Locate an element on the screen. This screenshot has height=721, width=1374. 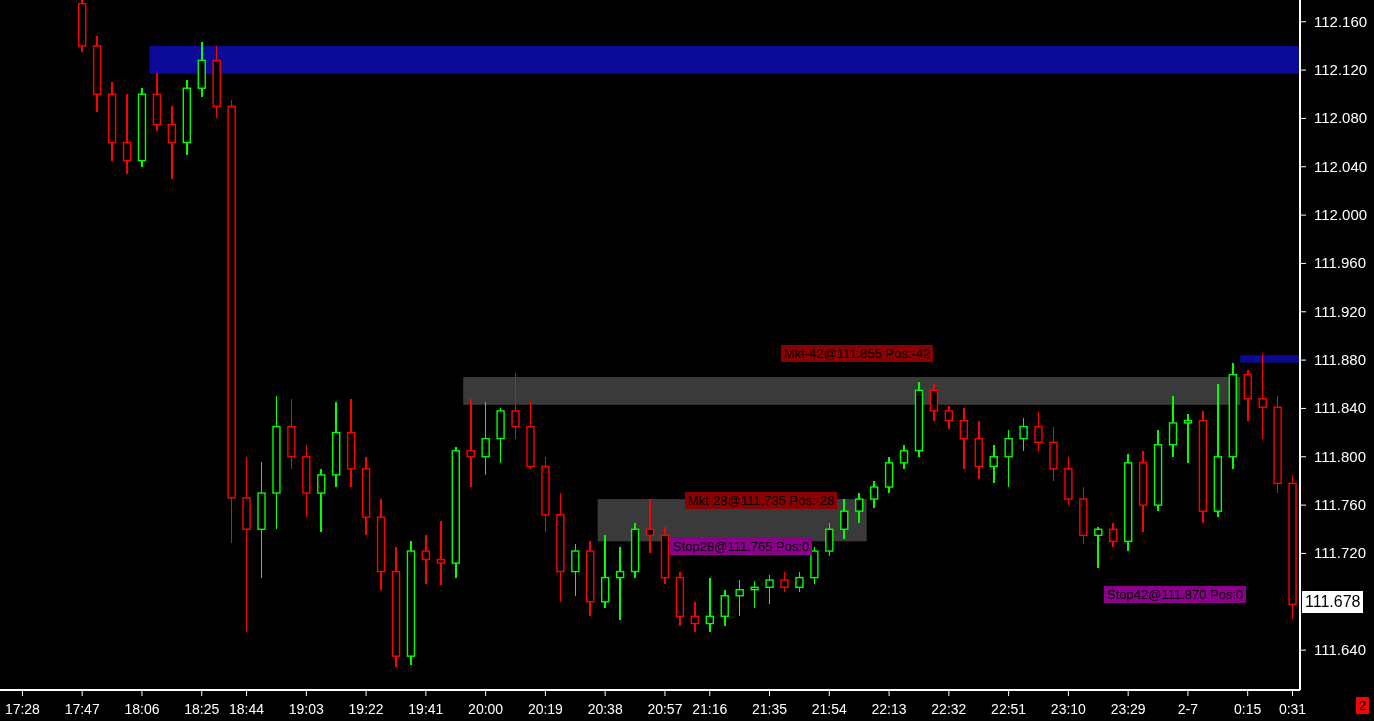
x-tick-label: 18:06 is located at coordinates (142, 709).